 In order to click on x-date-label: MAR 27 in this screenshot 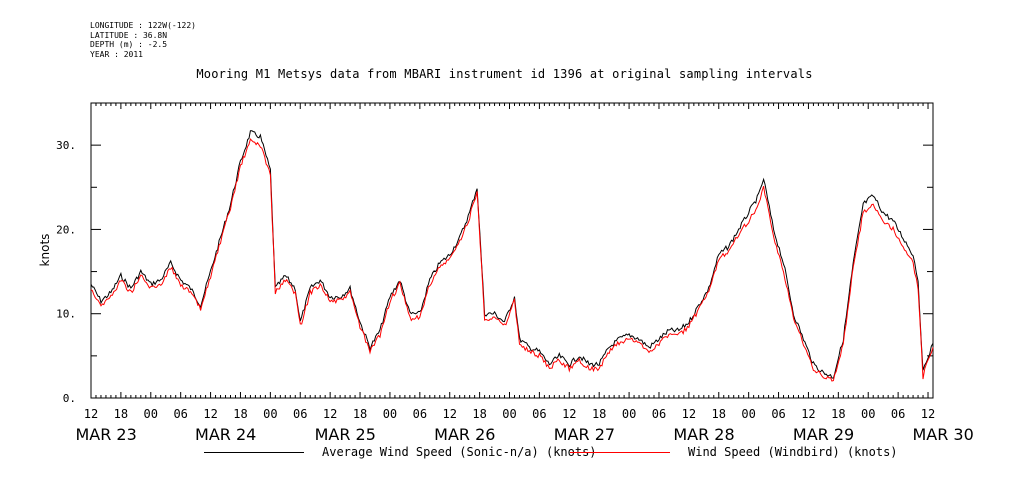, I will do `click(584, 434)`.